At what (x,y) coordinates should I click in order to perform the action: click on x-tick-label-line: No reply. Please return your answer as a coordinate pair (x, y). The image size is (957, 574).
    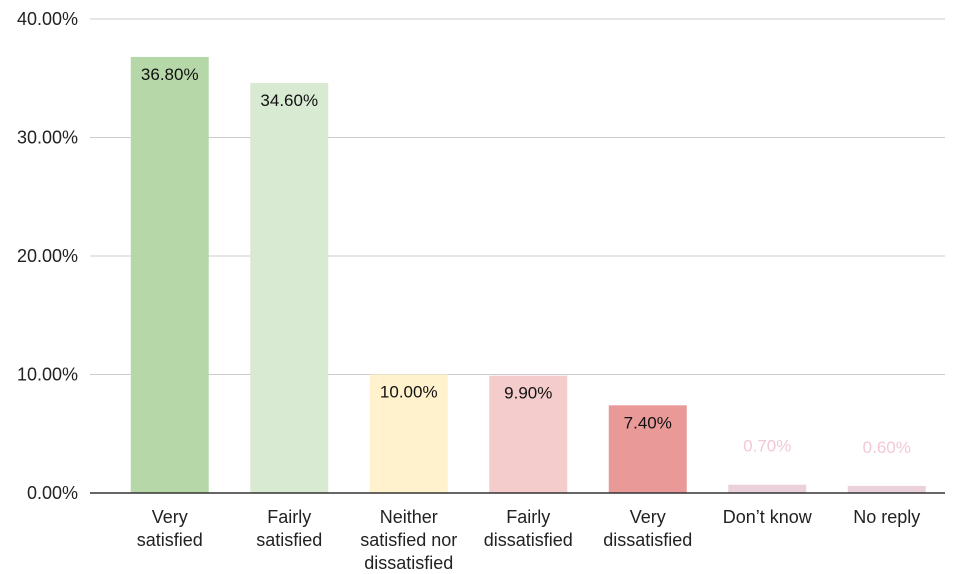
    Looking at the image, I should click on (886, 517).